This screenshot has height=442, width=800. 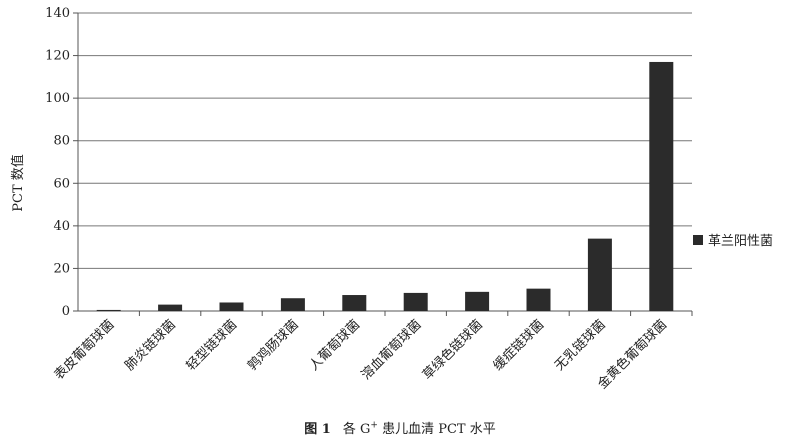 I want to click on x-tick-label: 表皮葡萄球菌, so click(x=85, y=350).